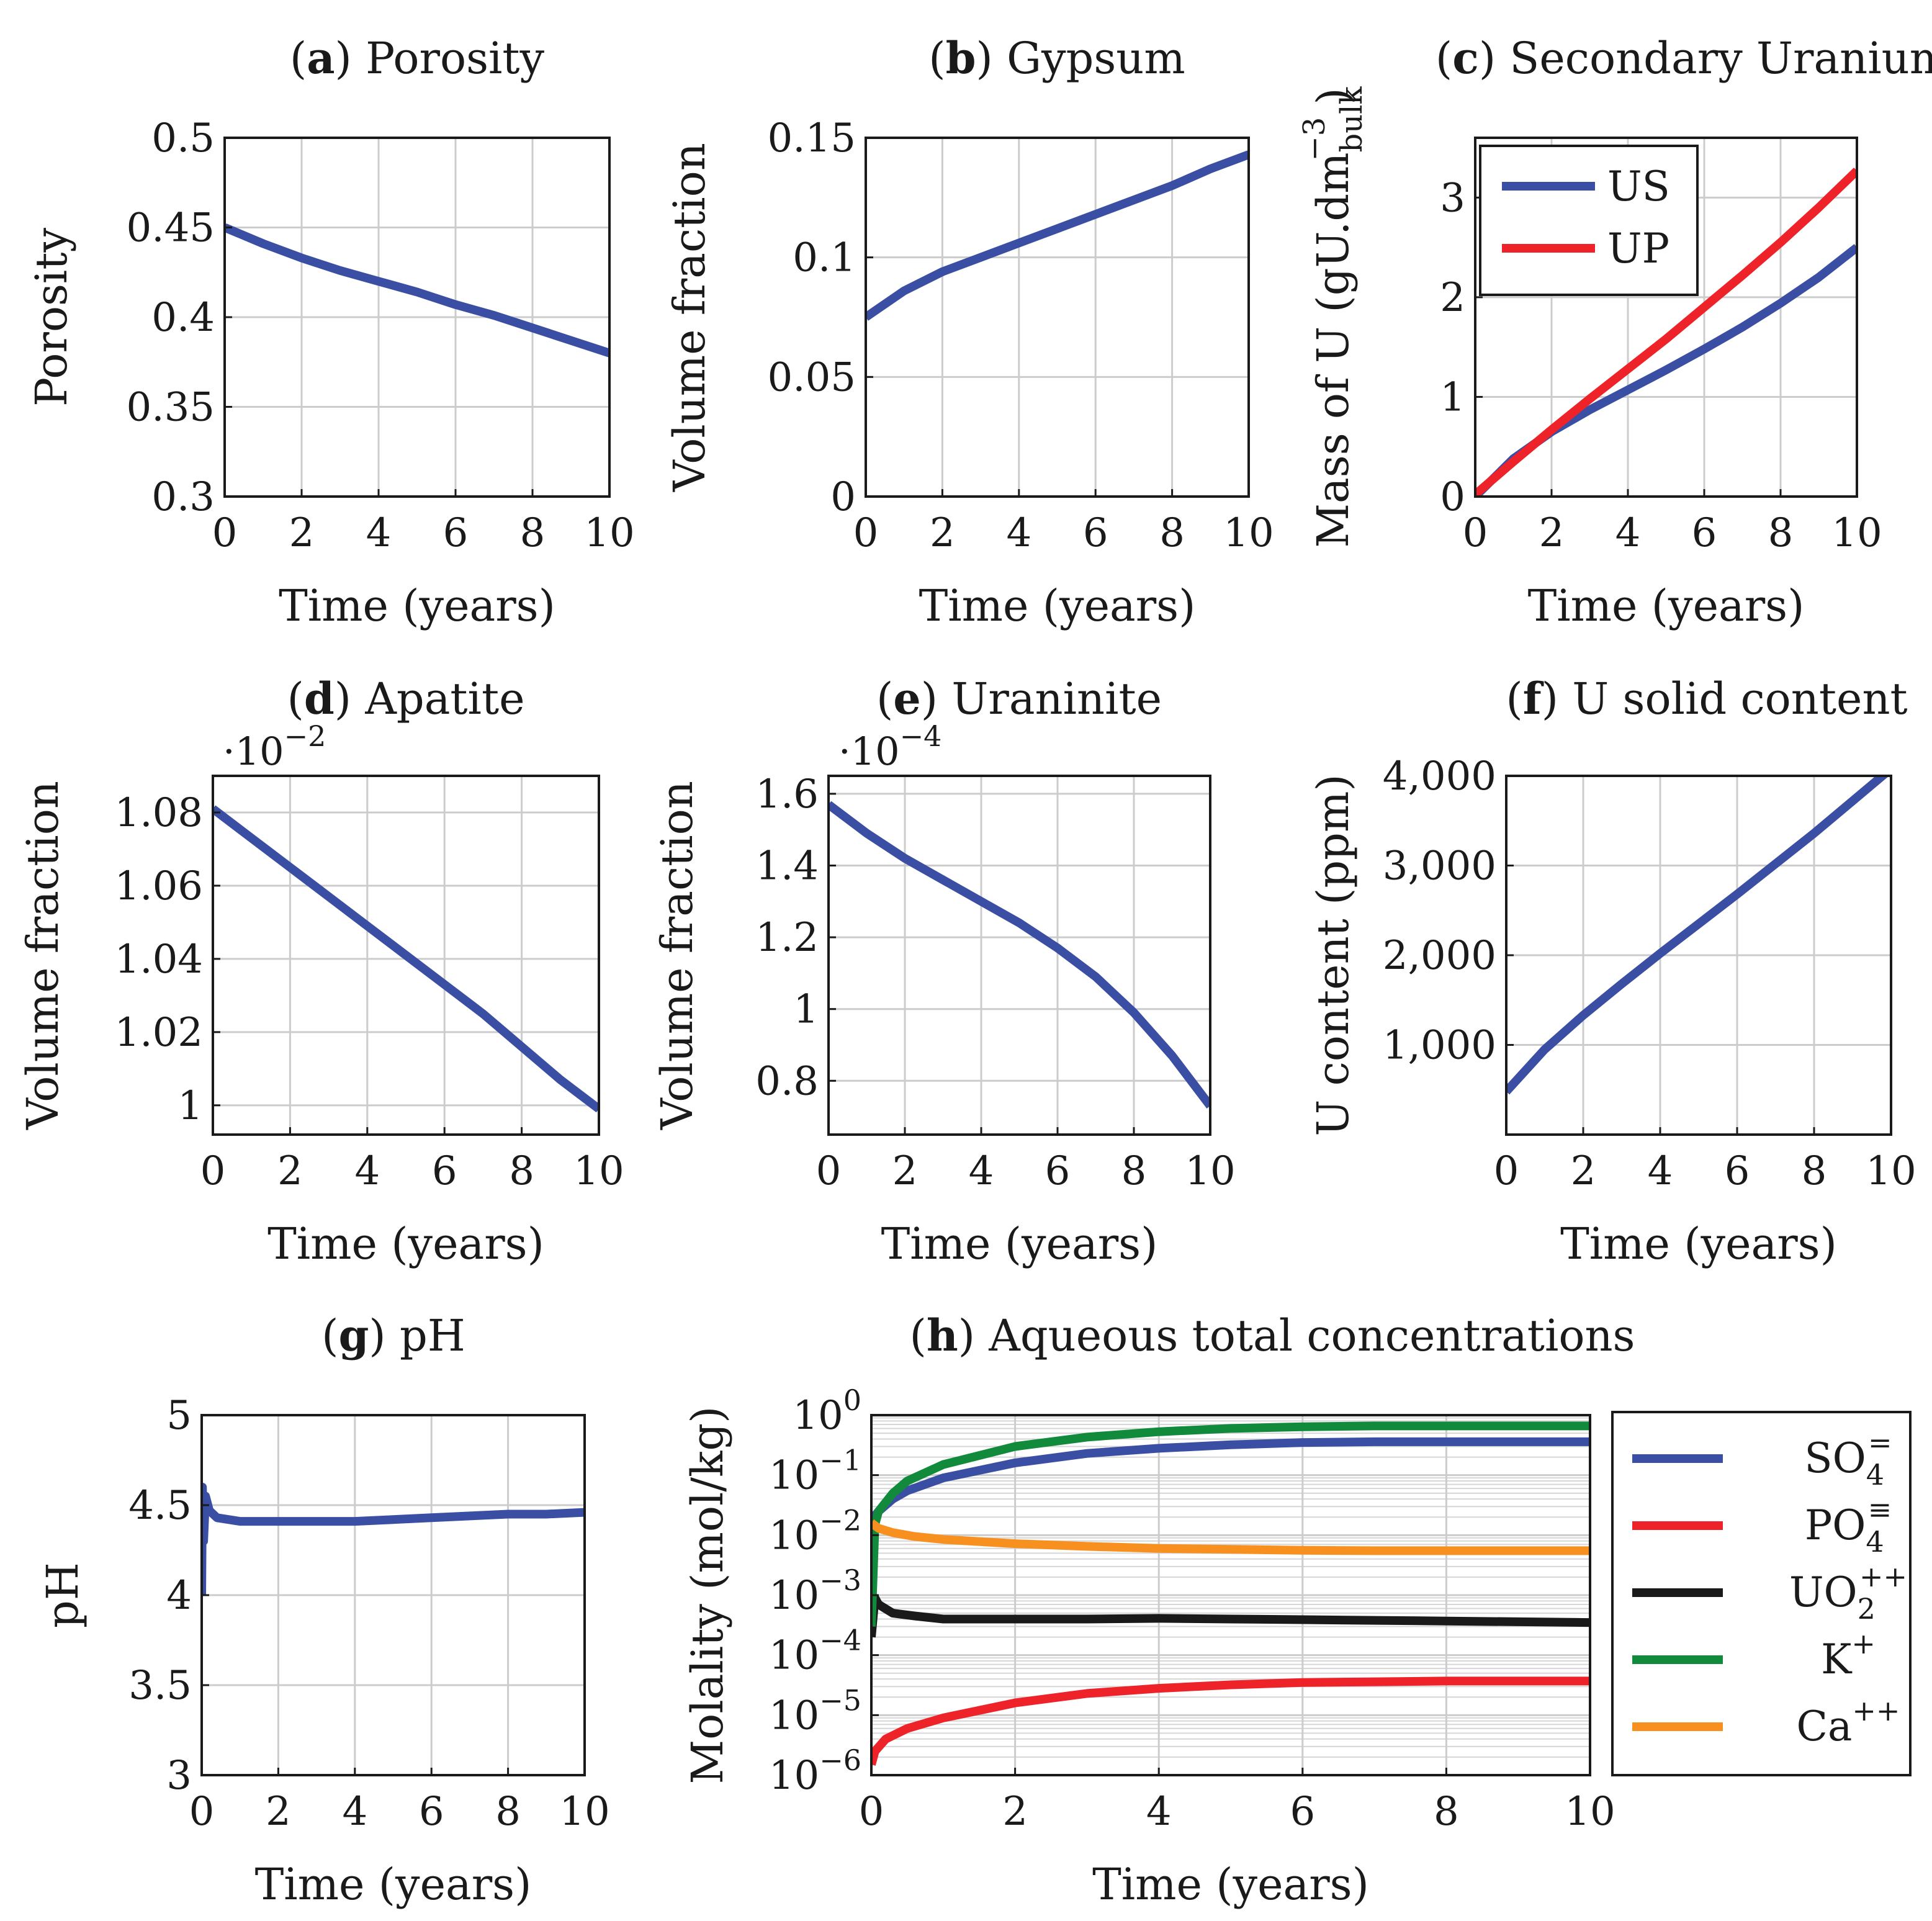 The width and height of the screenshot is (1932, 1921). I want to click on y-tick-label: 0.45, so click(171, 228).